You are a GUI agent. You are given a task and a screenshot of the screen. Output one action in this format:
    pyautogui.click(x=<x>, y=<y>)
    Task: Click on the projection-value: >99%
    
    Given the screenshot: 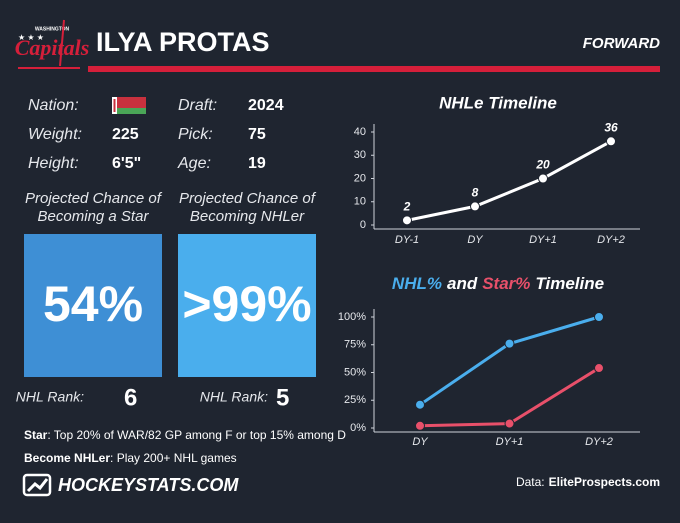 What is the action you would take?
    pyautogui.click(x=246, y=304)
    